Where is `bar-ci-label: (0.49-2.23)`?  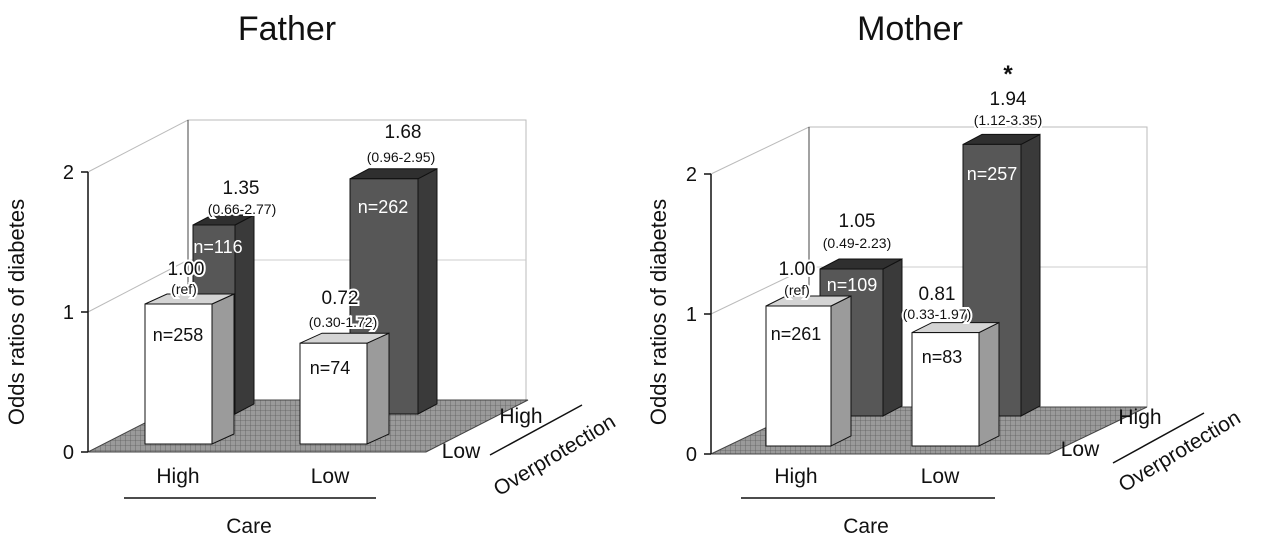 bar-ci-label: (0.49-2.23) is located at coordinates (857, 243).